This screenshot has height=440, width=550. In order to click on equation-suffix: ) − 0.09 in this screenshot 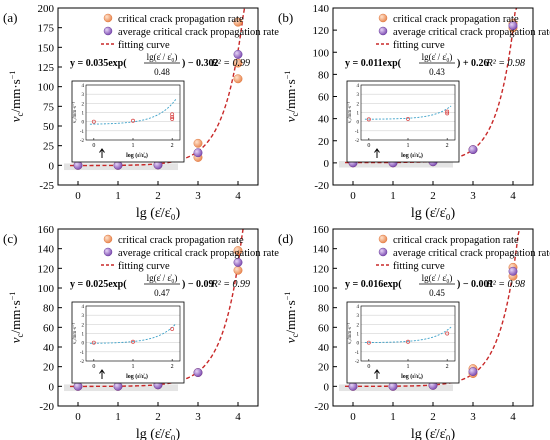, I will do `click(198, 284)`.